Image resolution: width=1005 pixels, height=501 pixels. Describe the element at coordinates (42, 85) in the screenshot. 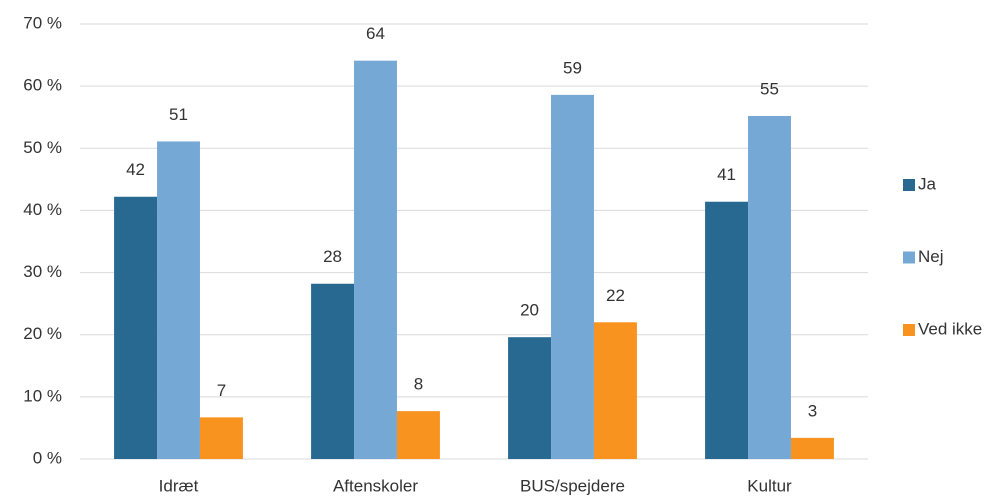

I see `y-tick-label: 60 %` at that location.